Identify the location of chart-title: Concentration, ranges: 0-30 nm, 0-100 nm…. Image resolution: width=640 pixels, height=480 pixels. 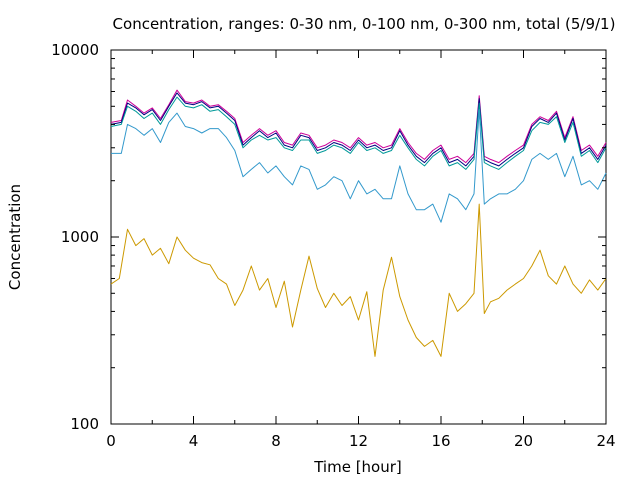
(364, 24).